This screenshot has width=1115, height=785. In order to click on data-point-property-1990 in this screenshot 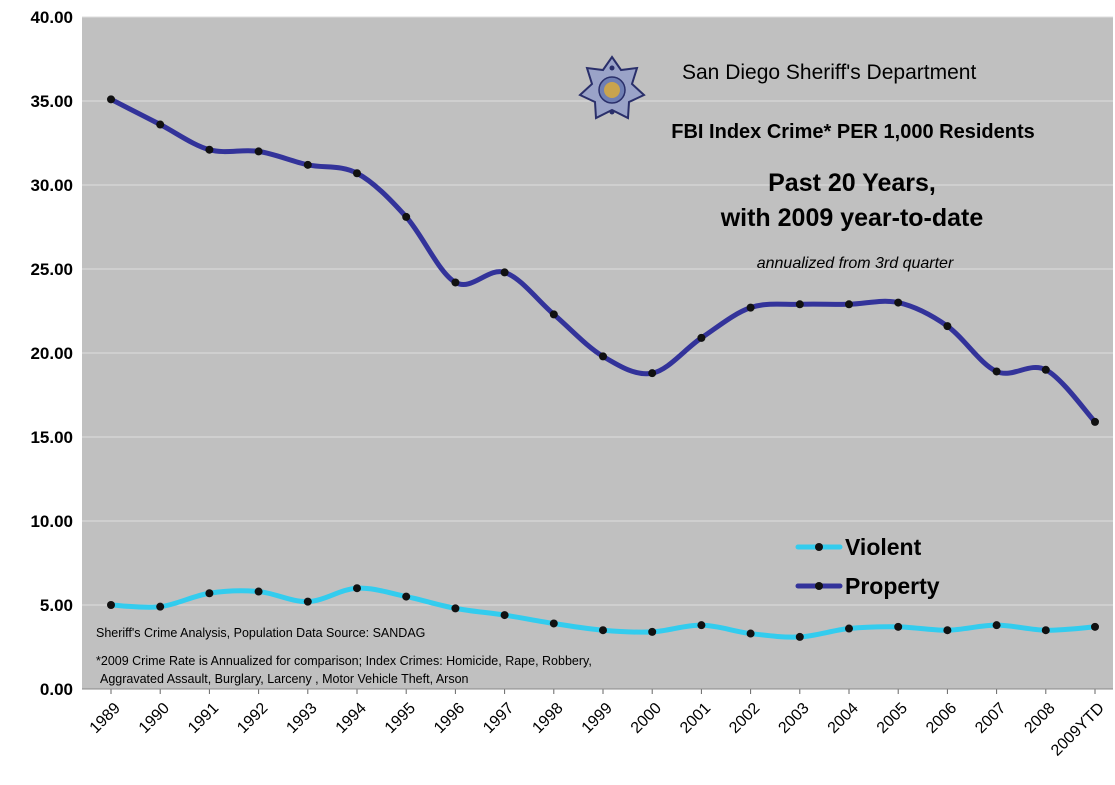, I will do `click(160, 124)`.